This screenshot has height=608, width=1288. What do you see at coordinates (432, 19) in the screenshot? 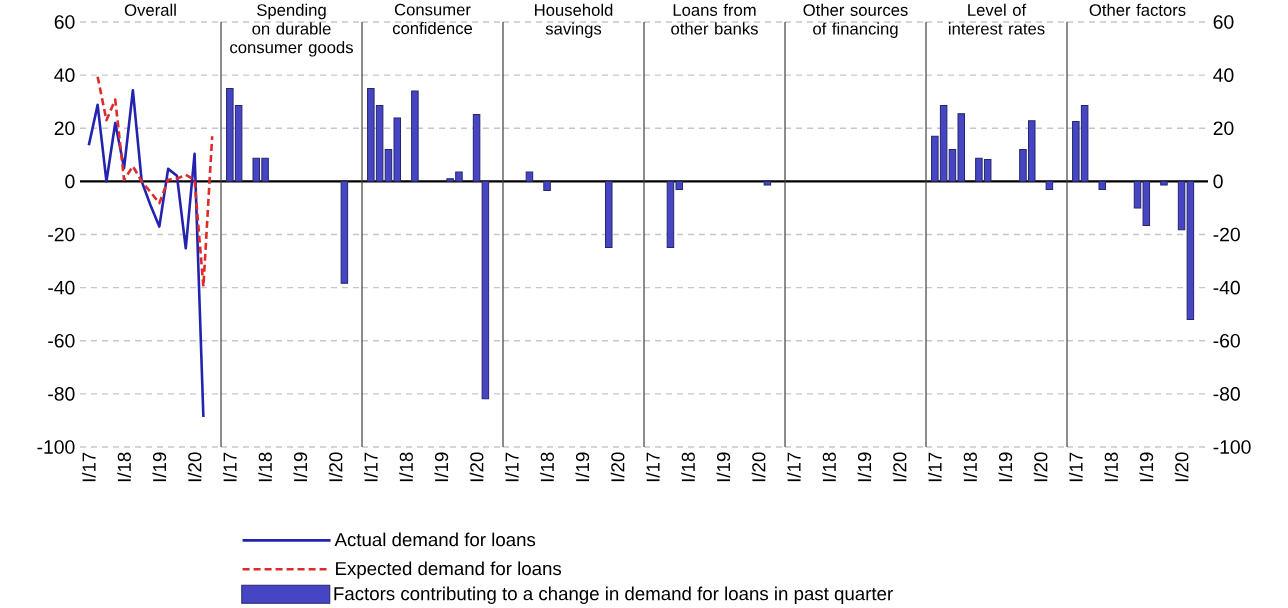
I see `chart-title: Consumer confidence` at bounding box center [432, 19].